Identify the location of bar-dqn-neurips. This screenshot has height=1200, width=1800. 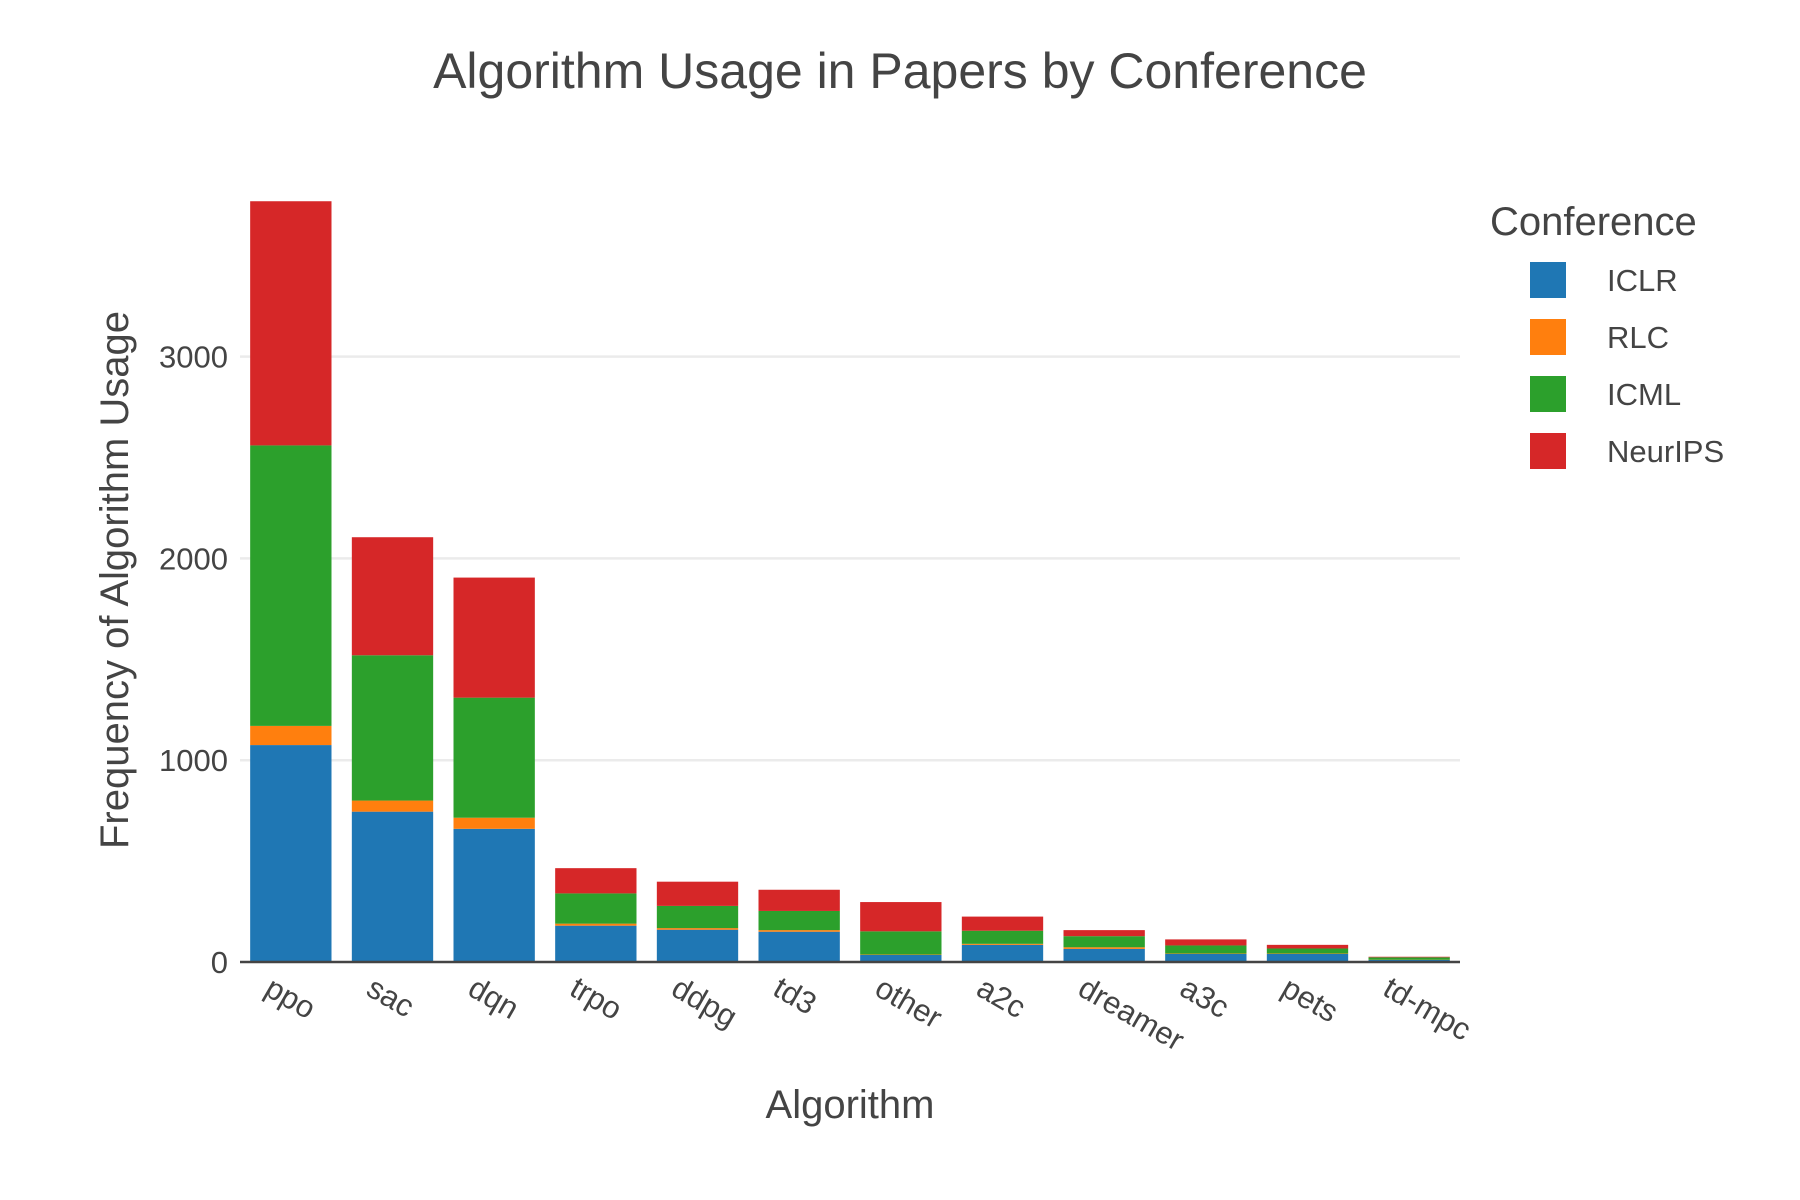
(494, 637).